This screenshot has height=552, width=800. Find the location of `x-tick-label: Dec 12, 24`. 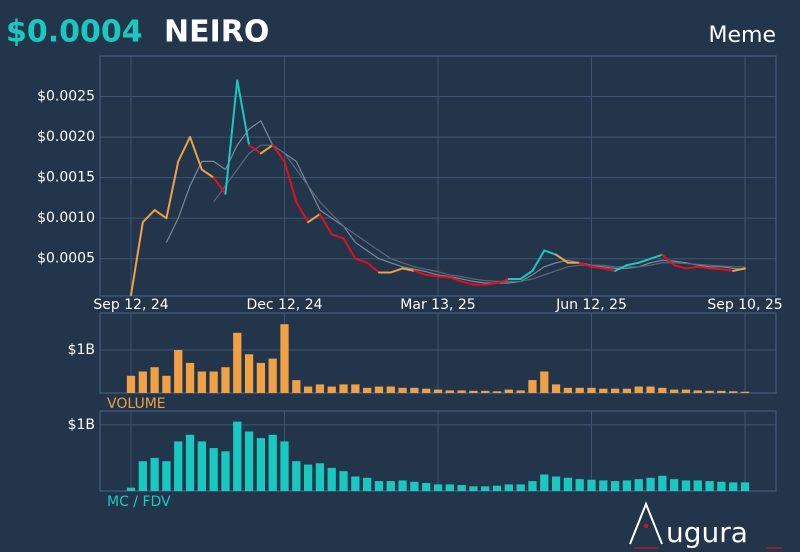

x-tick-label: Dec 12, 24 is located at coordinates (284, 305).